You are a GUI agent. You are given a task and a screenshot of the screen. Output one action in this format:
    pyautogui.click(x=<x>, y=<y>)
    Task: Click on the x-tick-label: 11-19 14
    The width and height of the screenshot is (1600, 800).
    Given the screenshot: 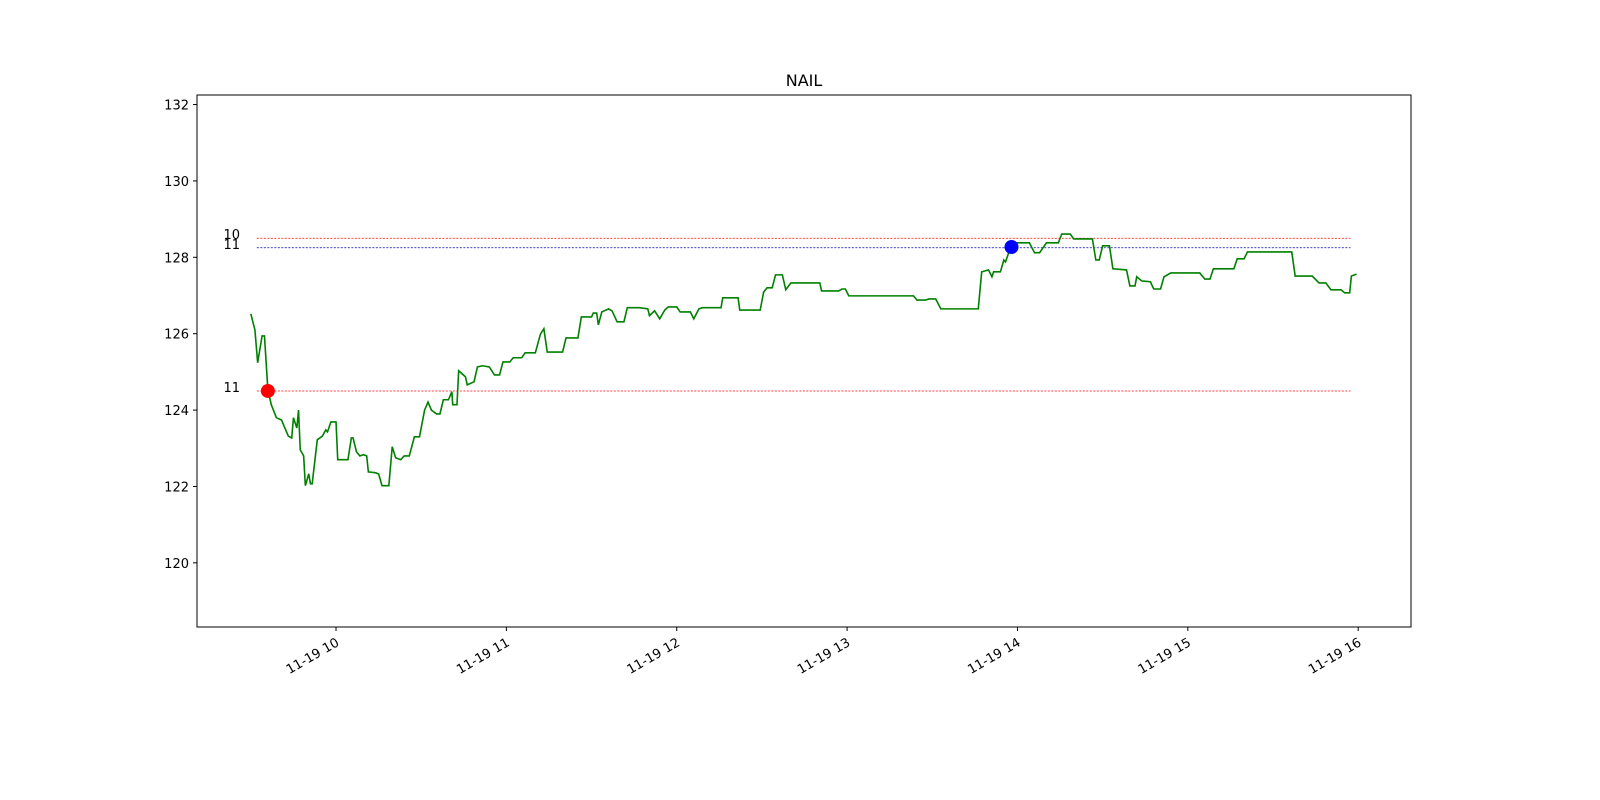 What is the action you would take?
    pyautogui.click(x=994, y=656)
    